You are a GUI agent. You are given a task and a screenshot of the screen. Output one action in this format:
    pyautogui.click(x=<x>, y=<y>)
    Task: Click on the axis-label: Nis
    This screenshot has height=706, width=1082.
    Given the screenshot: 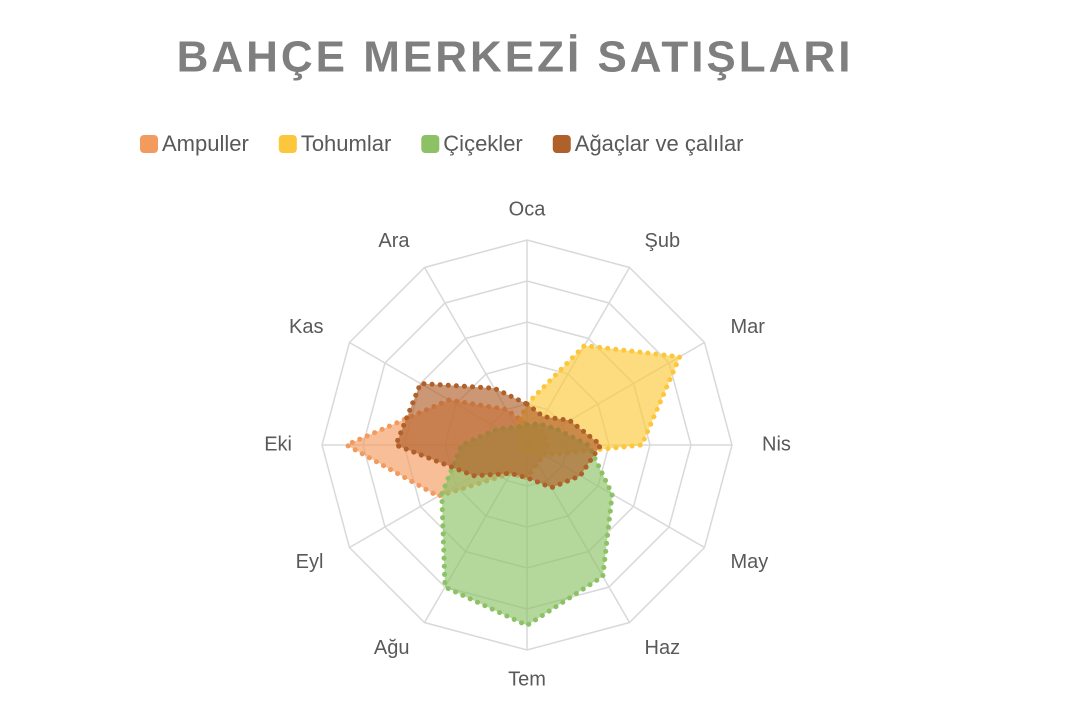 What is the action you would take?
    pyautogui.click(x=776, y=444)
    